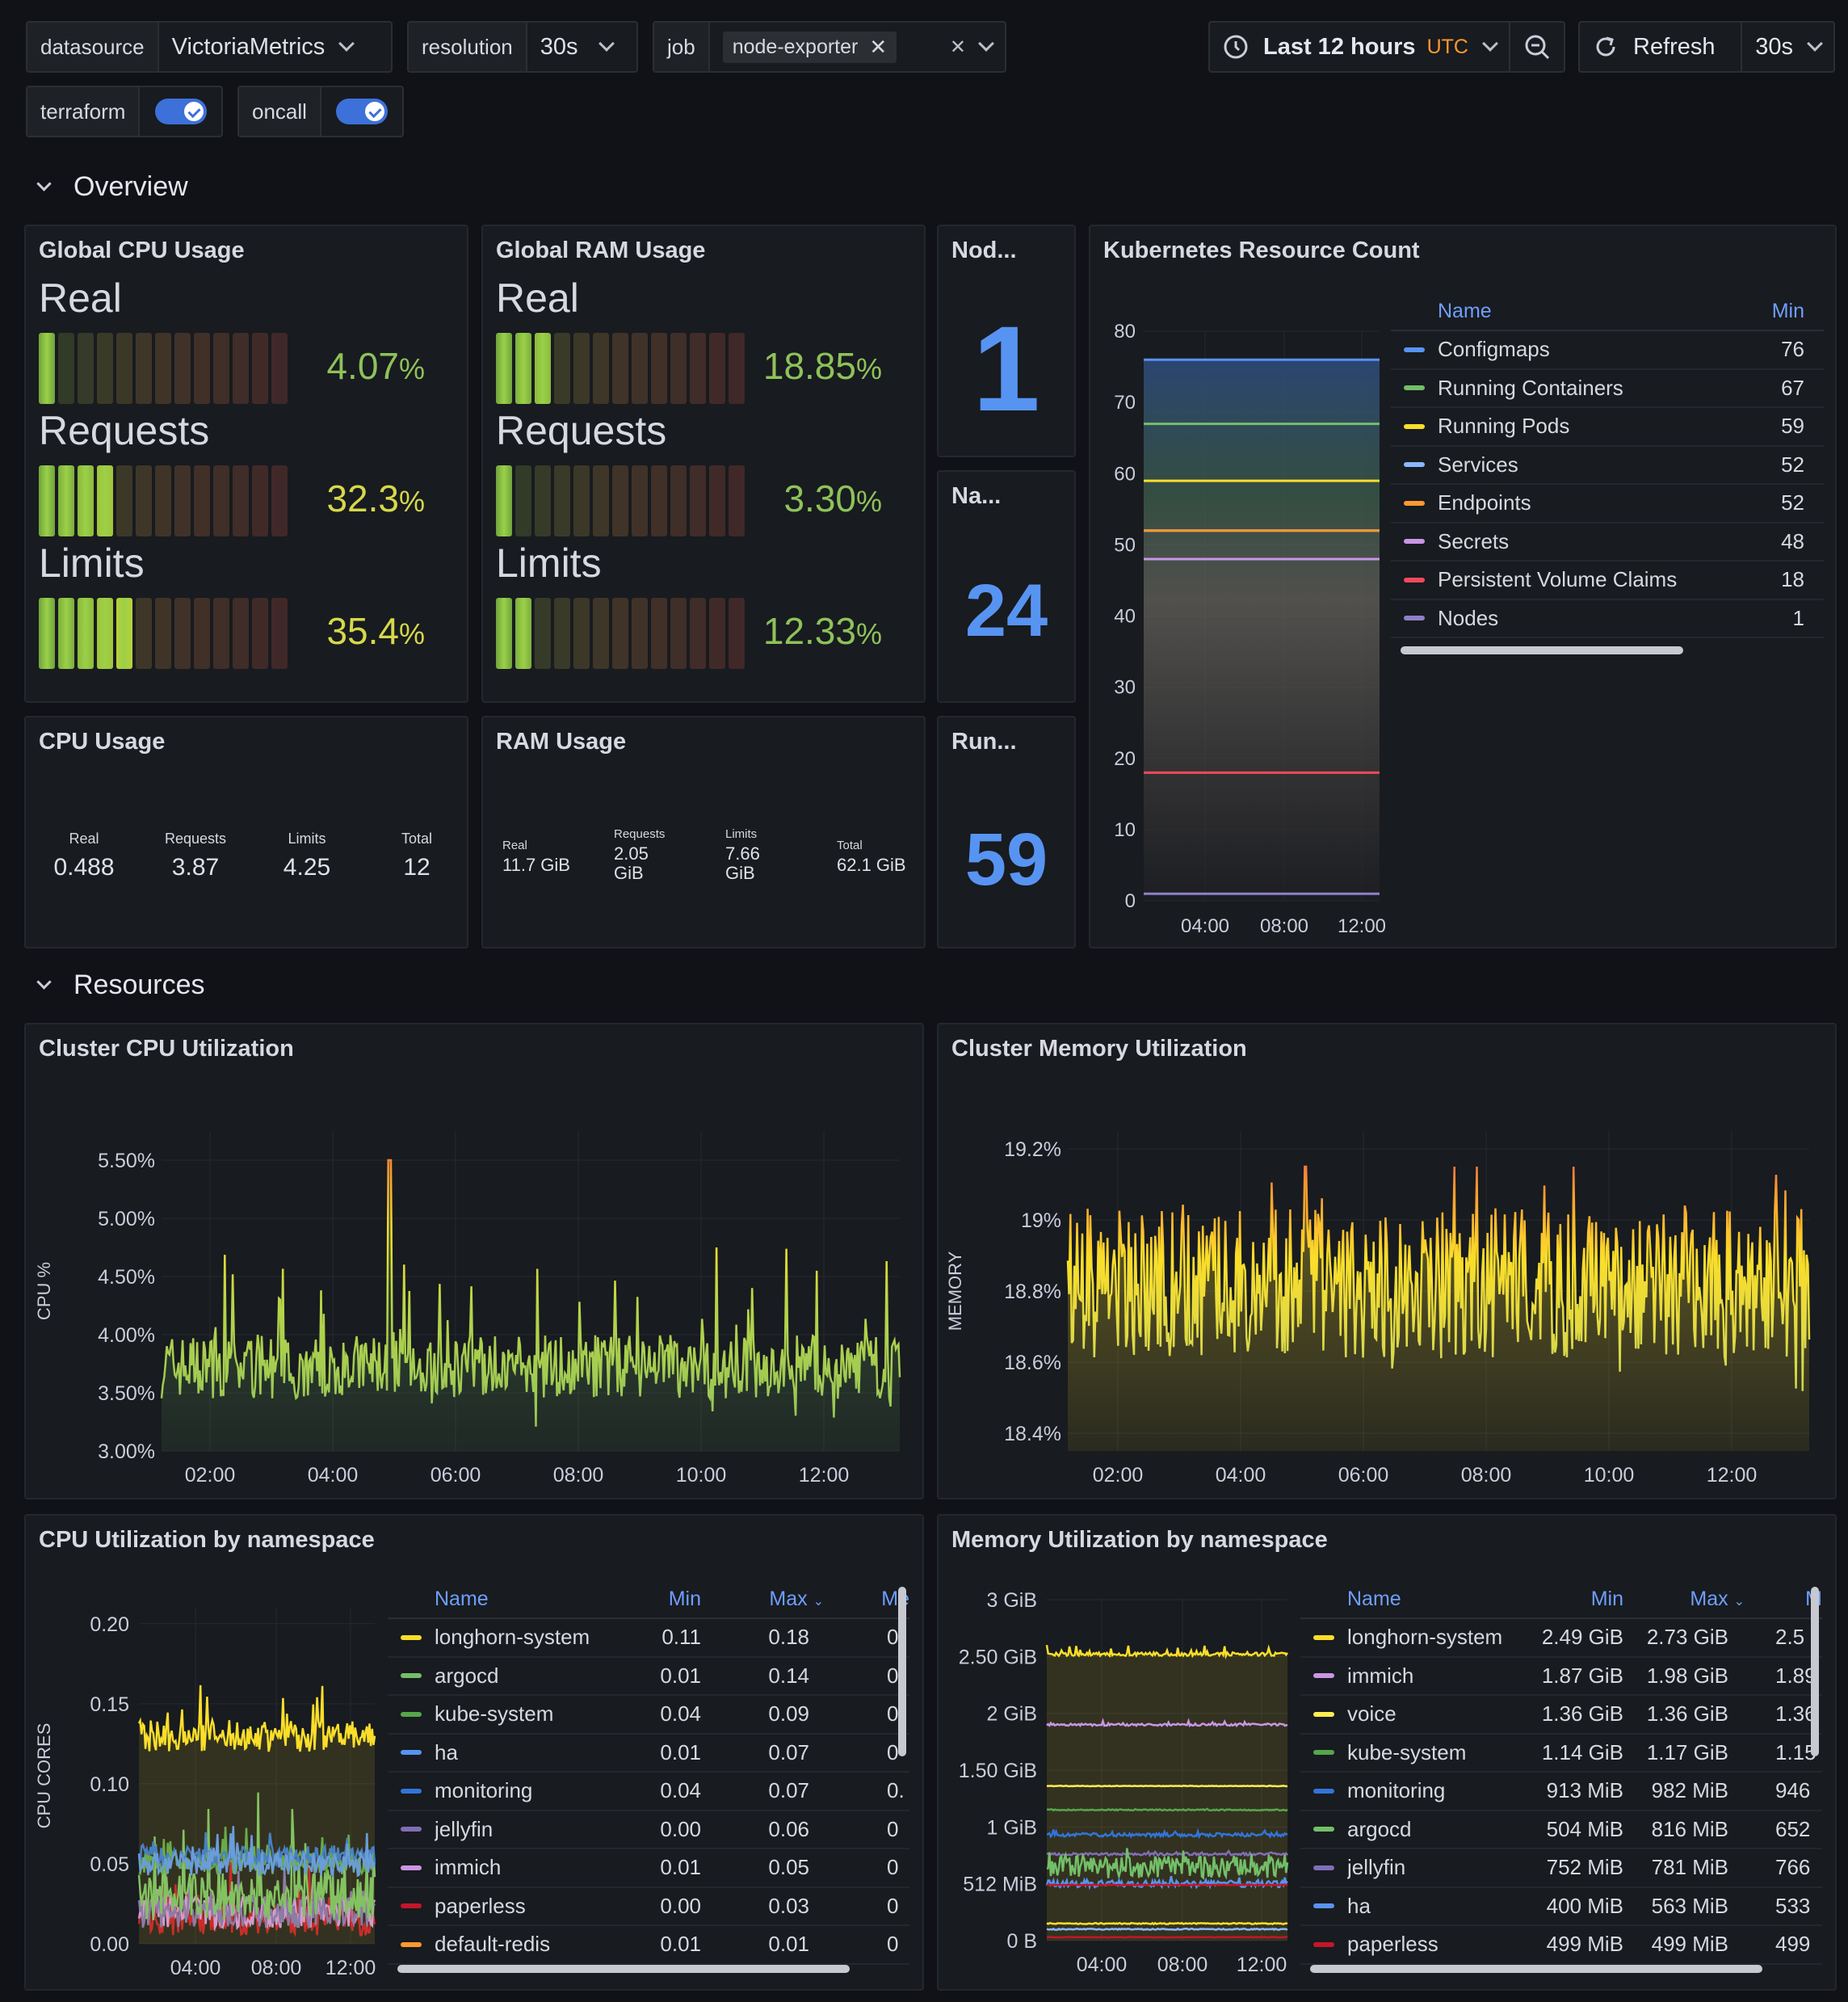  Describe the element at coordinates (648, 1677) in the screenshot. I see `legend-row: argocd 0.01 0.14 0` at that location.